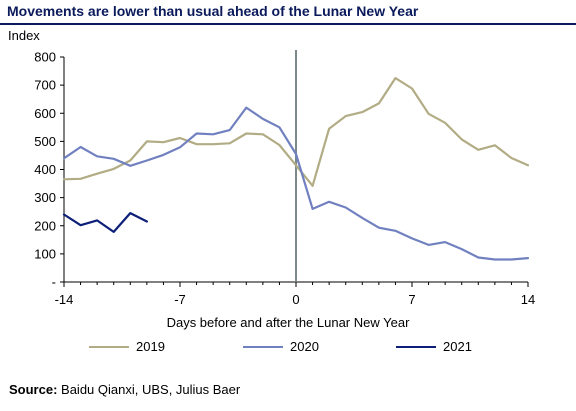  Describe the element at coordinates (180, 299) in the screenshot. I see `x-tick-label: -7` at that location.